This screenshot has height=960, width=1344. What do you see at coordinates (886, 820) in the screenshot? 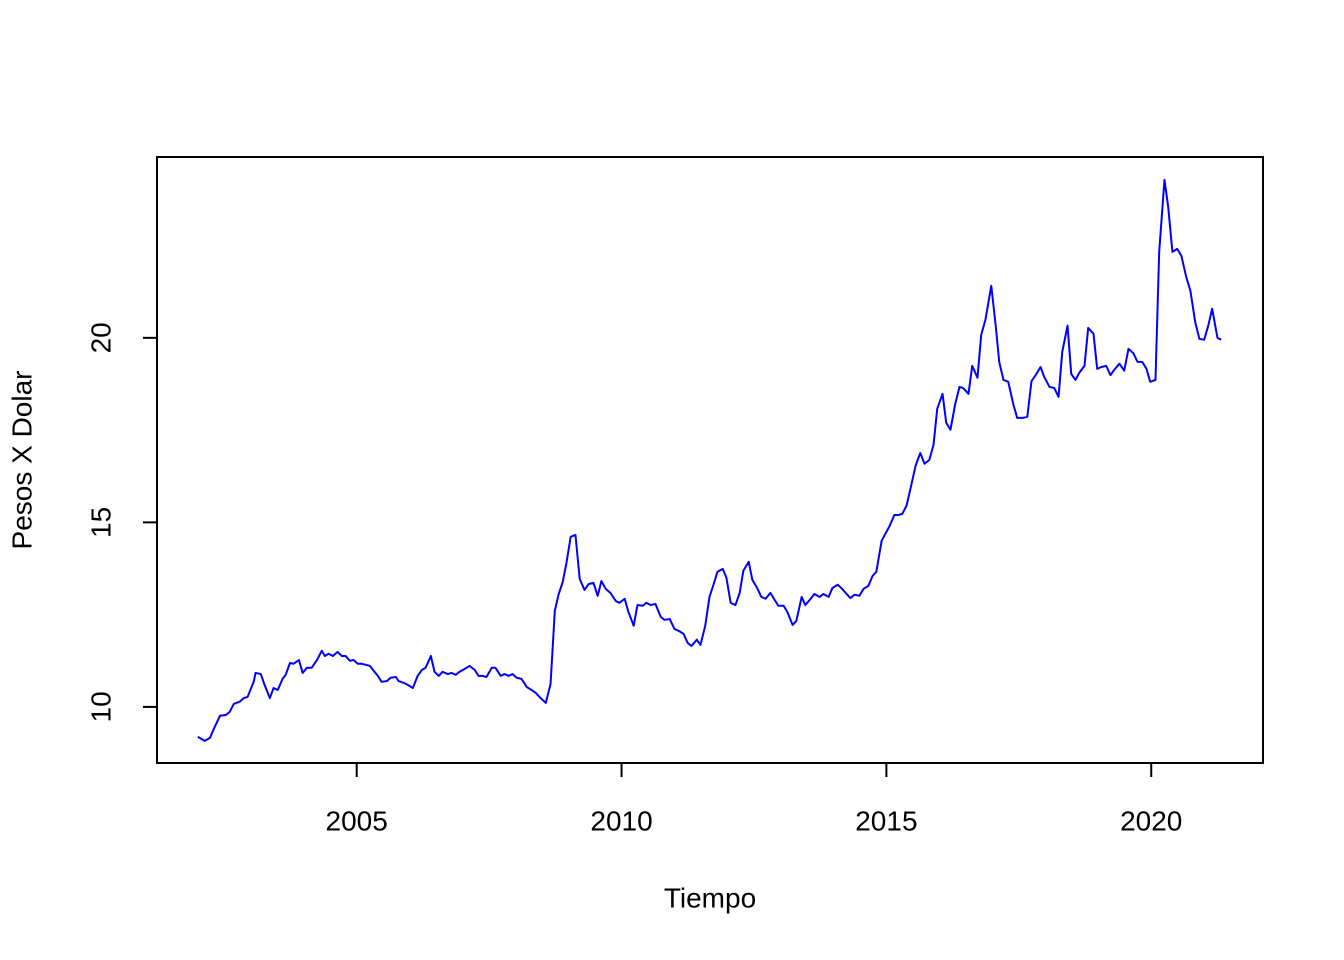
I see `x-tick-label: 2015` at bounding box center [886, 820].